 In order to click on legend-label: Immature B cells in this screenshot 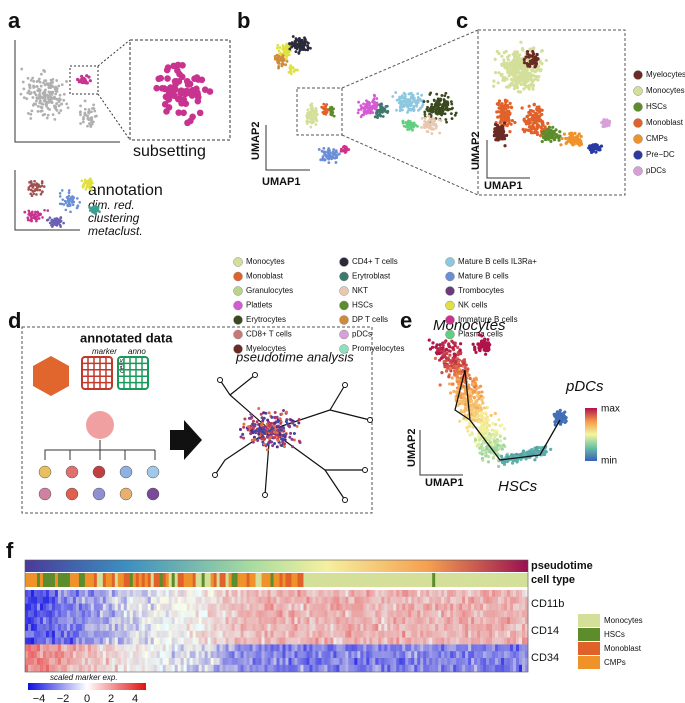, I will do `click(488, 319)`.